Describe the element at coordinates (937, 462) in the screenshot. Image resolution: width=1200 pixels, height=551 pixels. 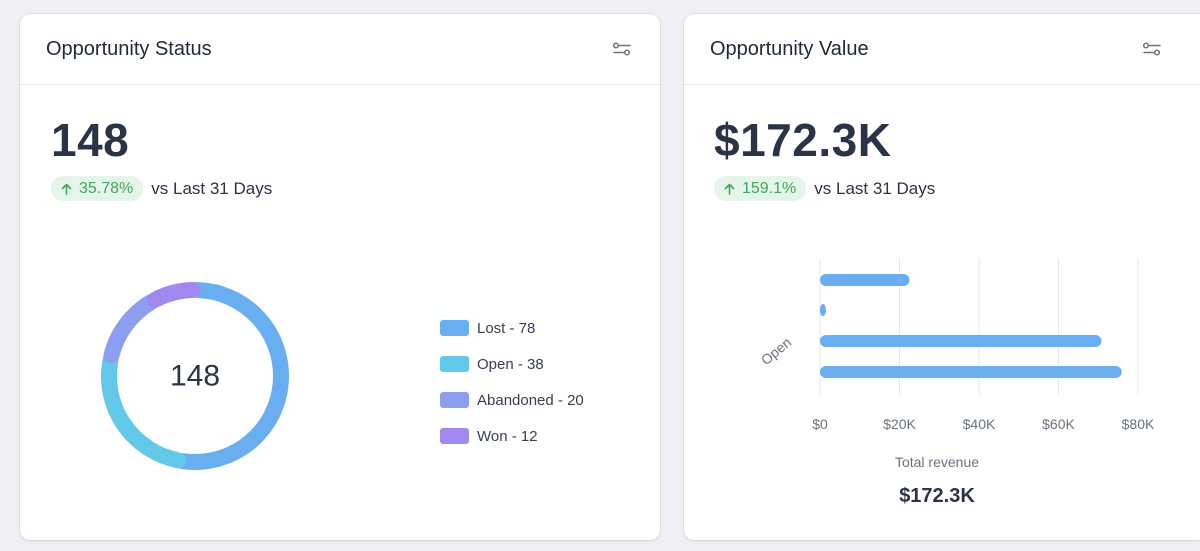
I see `x-axis-label: Total revenue` at that location.